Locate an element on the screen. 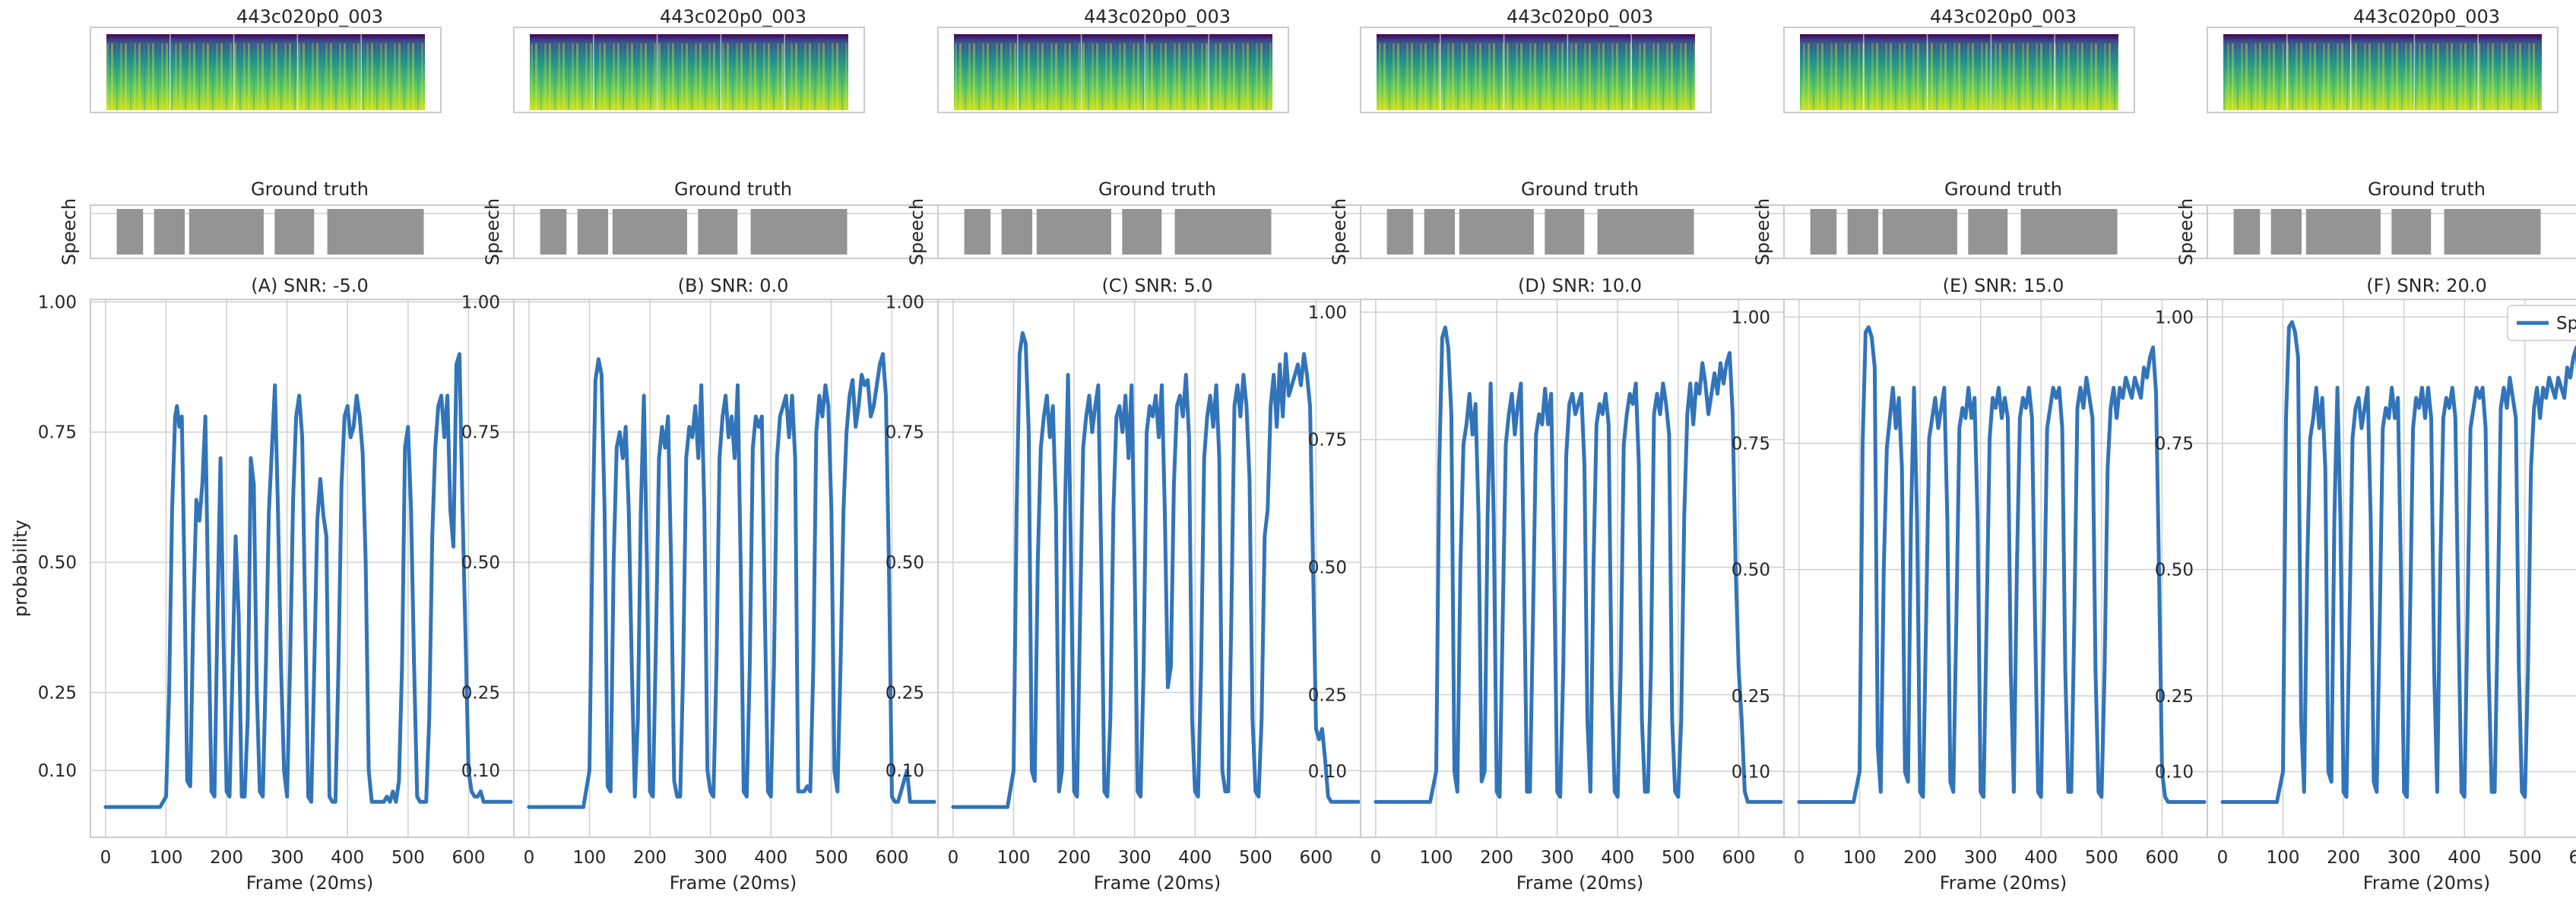  spectrogram-texture is located at coordinates (1113, 76).